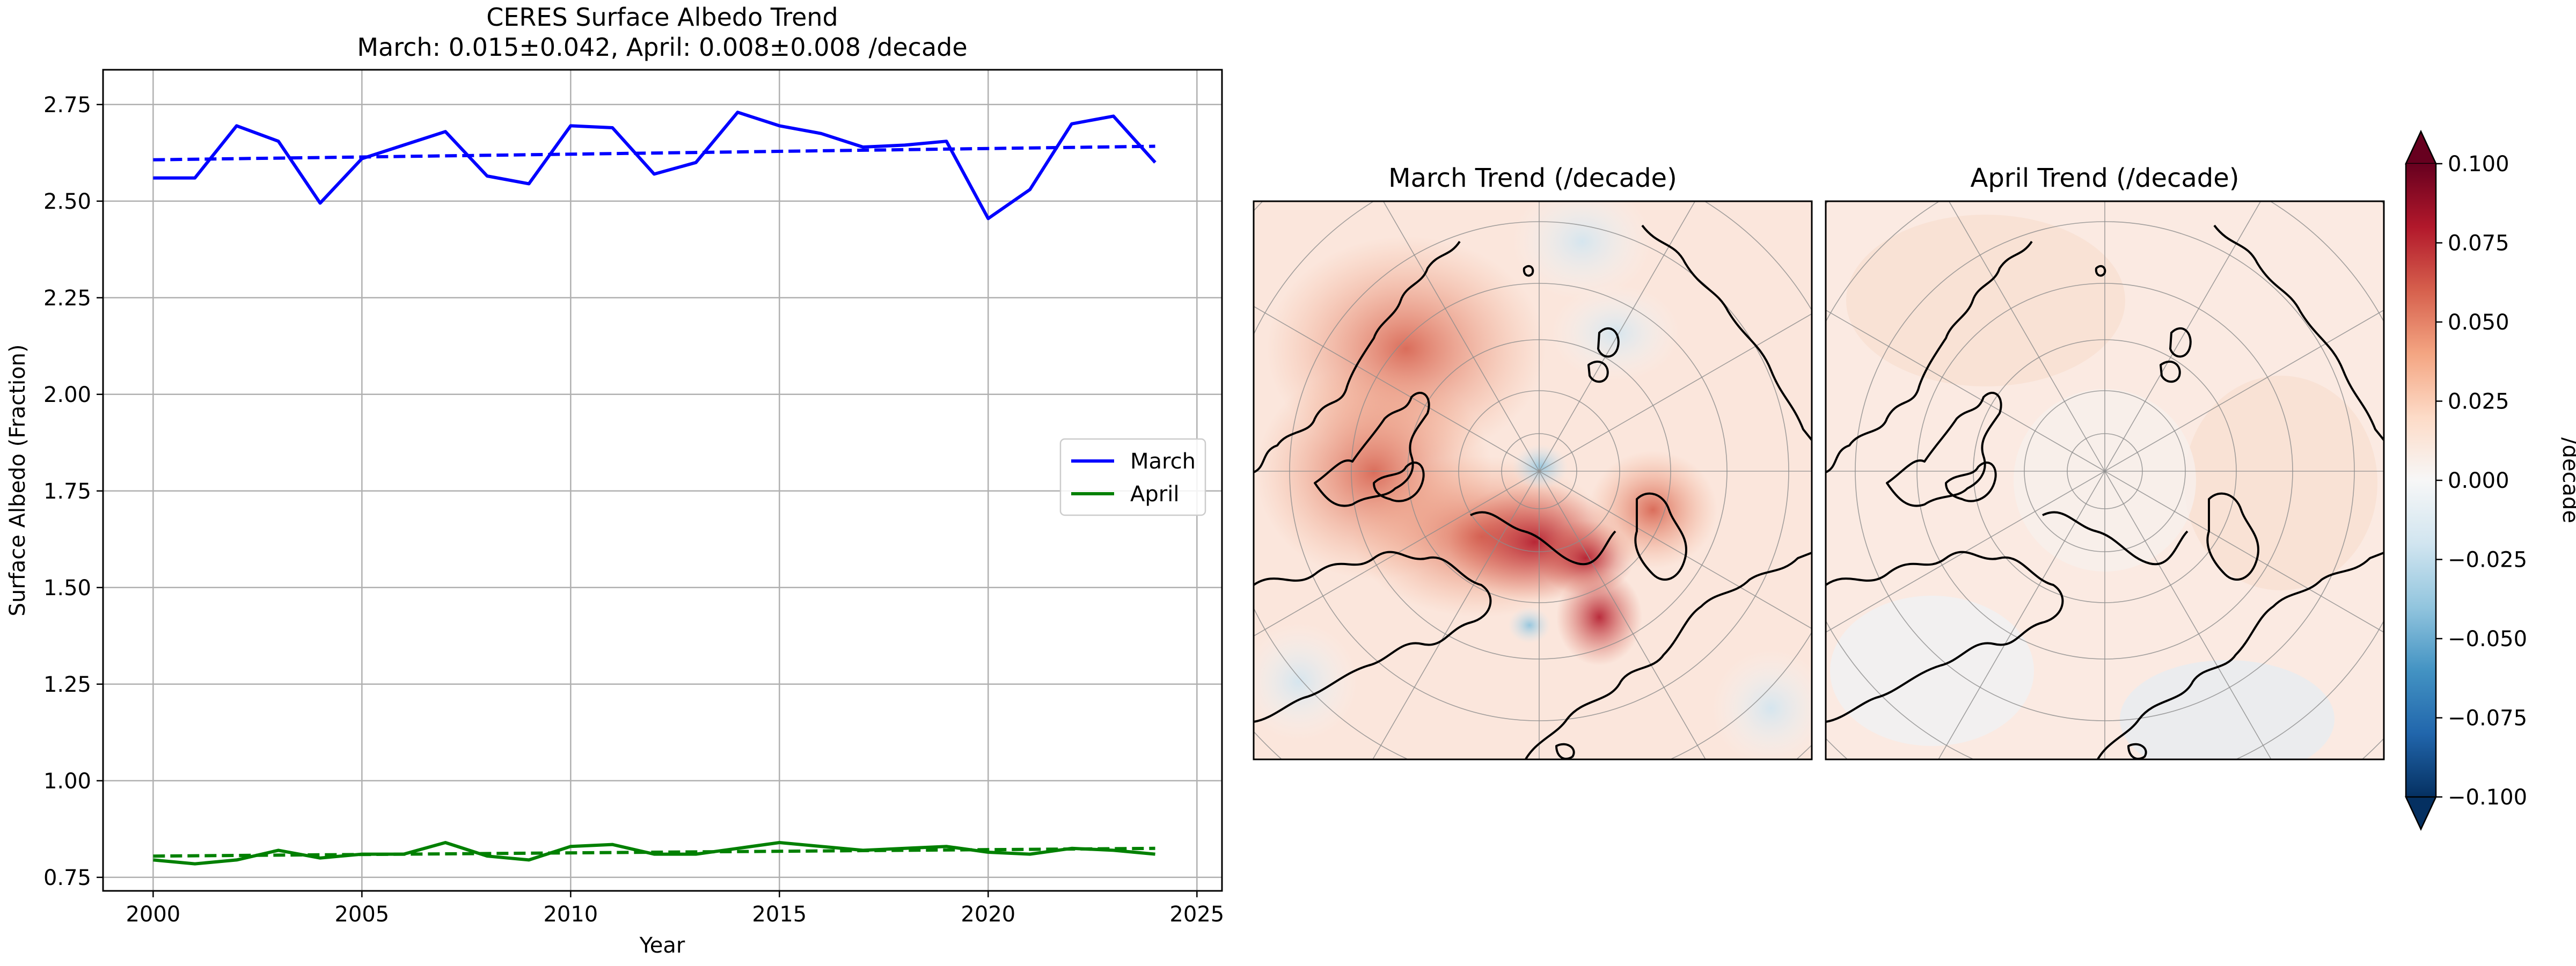 The height and width of the screenshot is (966, 2576). I want to click on legend-label-april: April, so click(1154, 494).